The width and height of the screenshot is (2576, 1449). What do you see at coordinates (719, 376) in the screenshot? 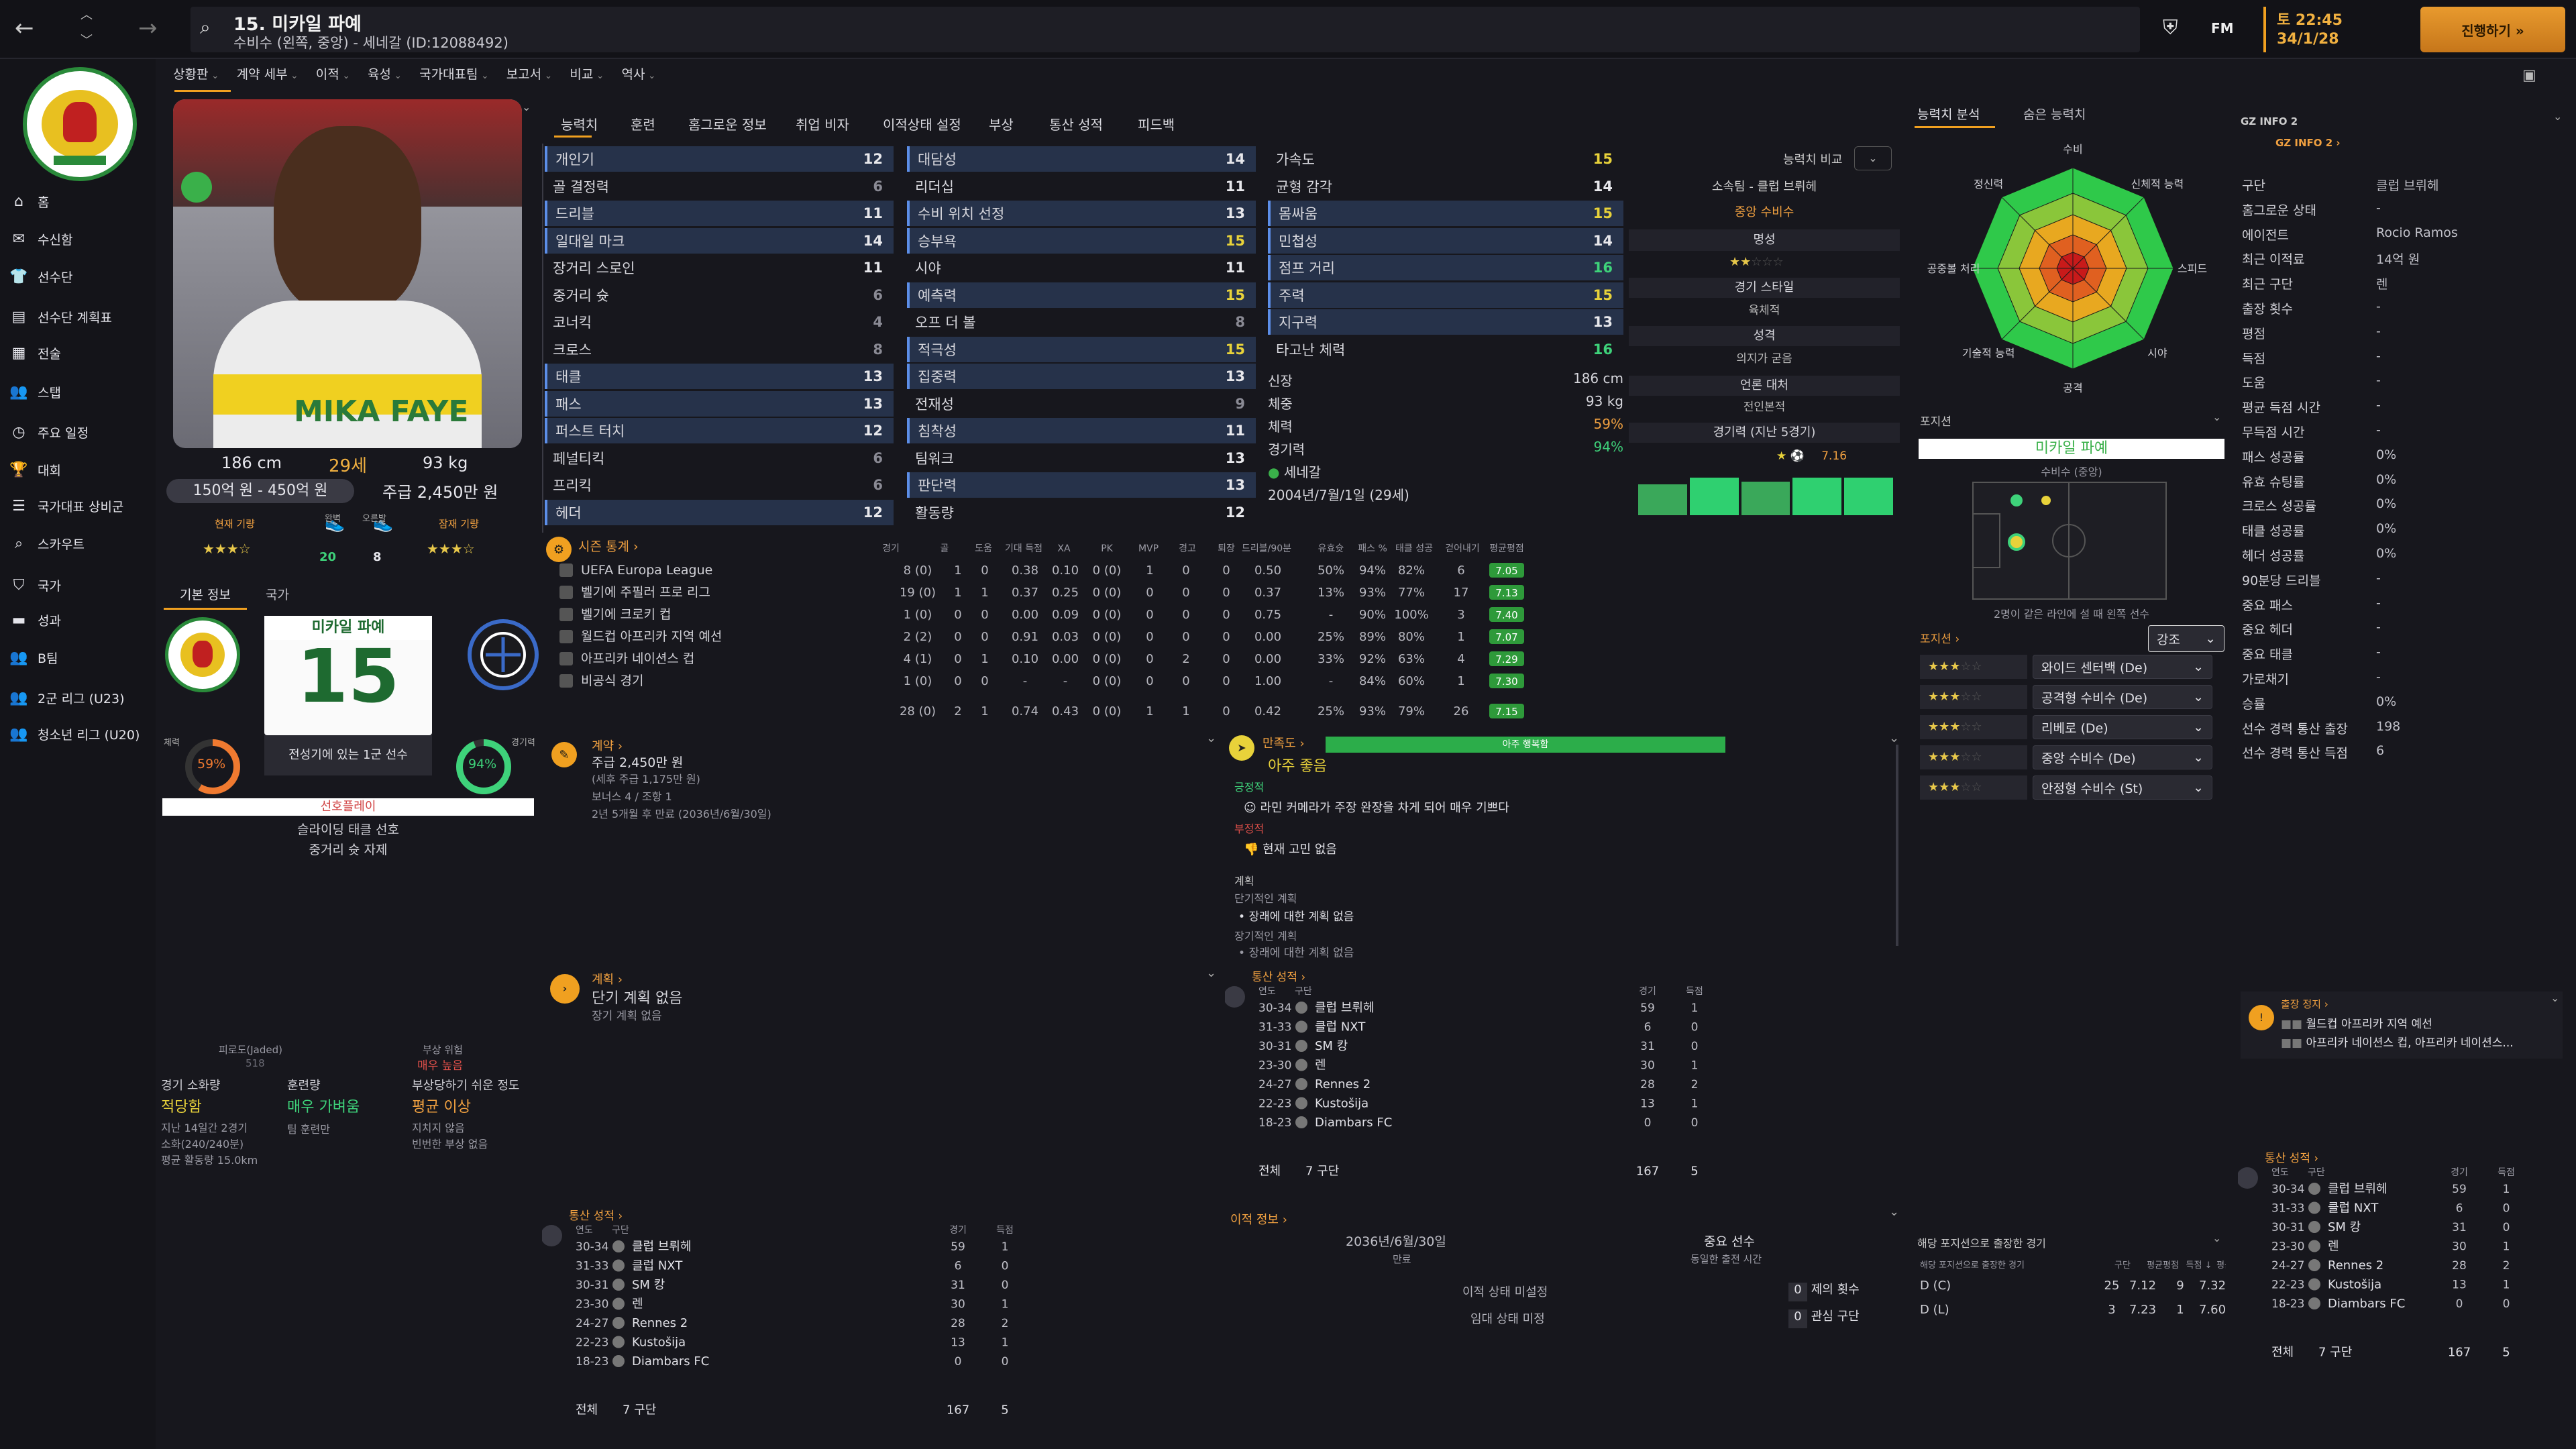
I see `attribute-row: 태클 13` at bounding box center [719, 376].